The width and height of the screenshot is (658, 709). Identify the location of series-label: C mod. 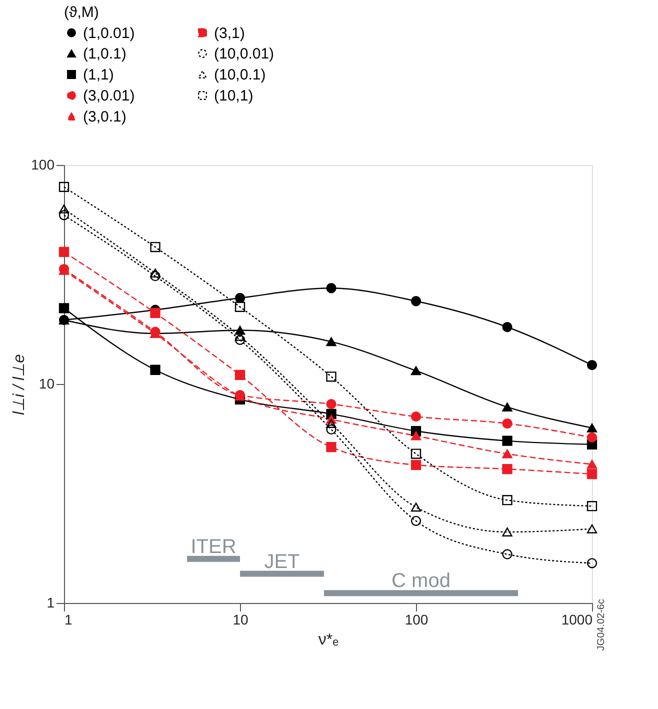
(421, 581).